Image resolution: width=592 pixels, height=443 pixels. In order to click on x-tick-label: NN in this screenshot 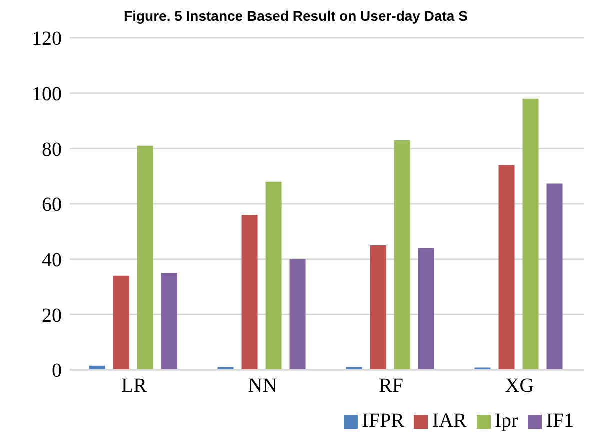, I will do `click(263, 386)`.